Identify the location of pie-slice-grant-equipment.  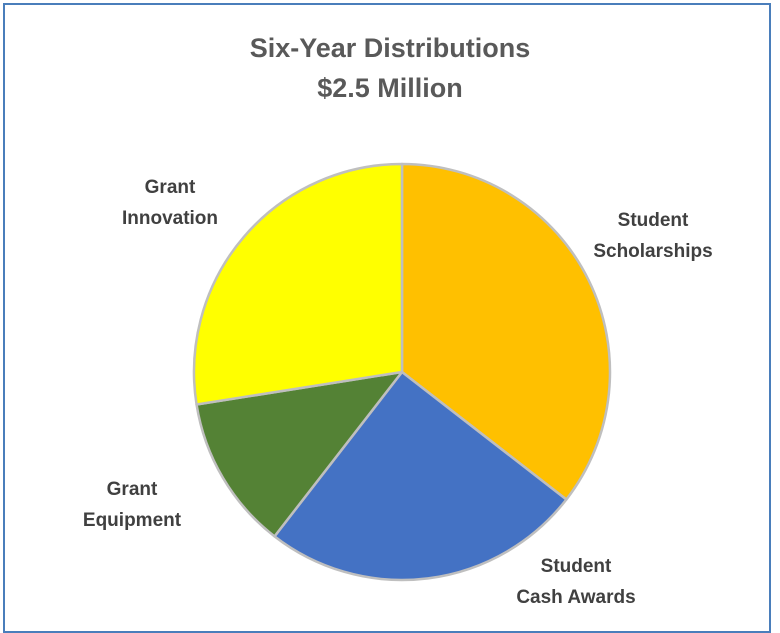
(299, 454).